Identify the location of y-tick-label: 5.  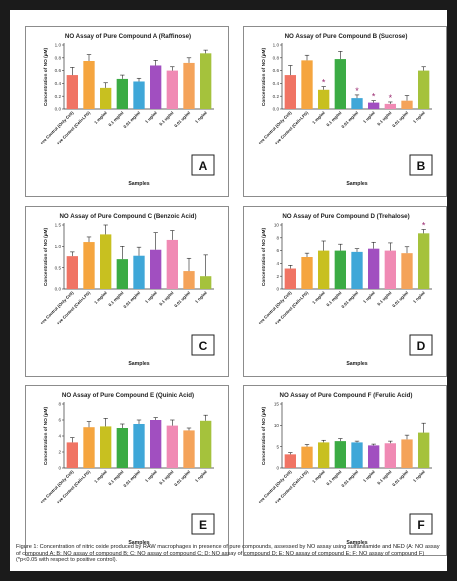
(277, 446).